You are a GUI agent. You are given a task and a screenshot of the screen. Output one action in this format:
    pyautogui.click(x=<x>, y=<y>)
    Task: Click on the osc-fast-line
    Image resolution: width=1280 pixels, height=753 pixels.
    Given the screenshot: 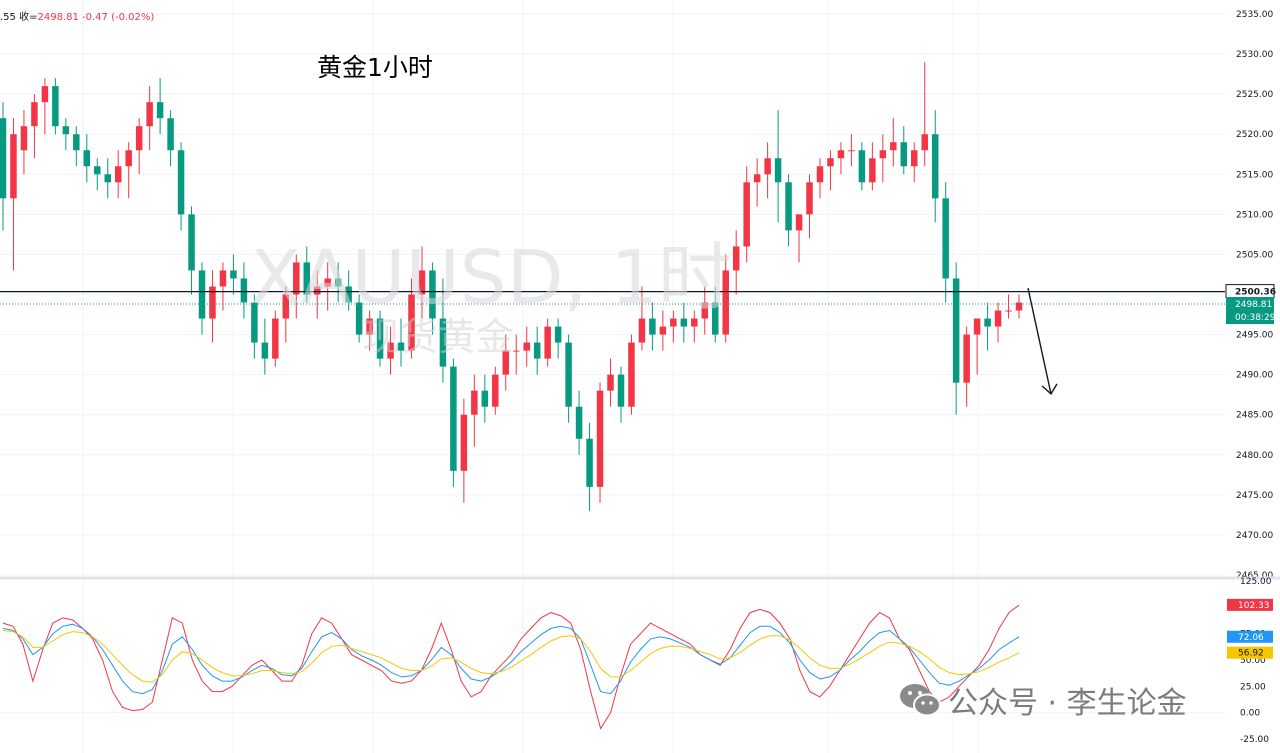 What is the action you would take?
    pyautogui.click(x=511, y=667)
    